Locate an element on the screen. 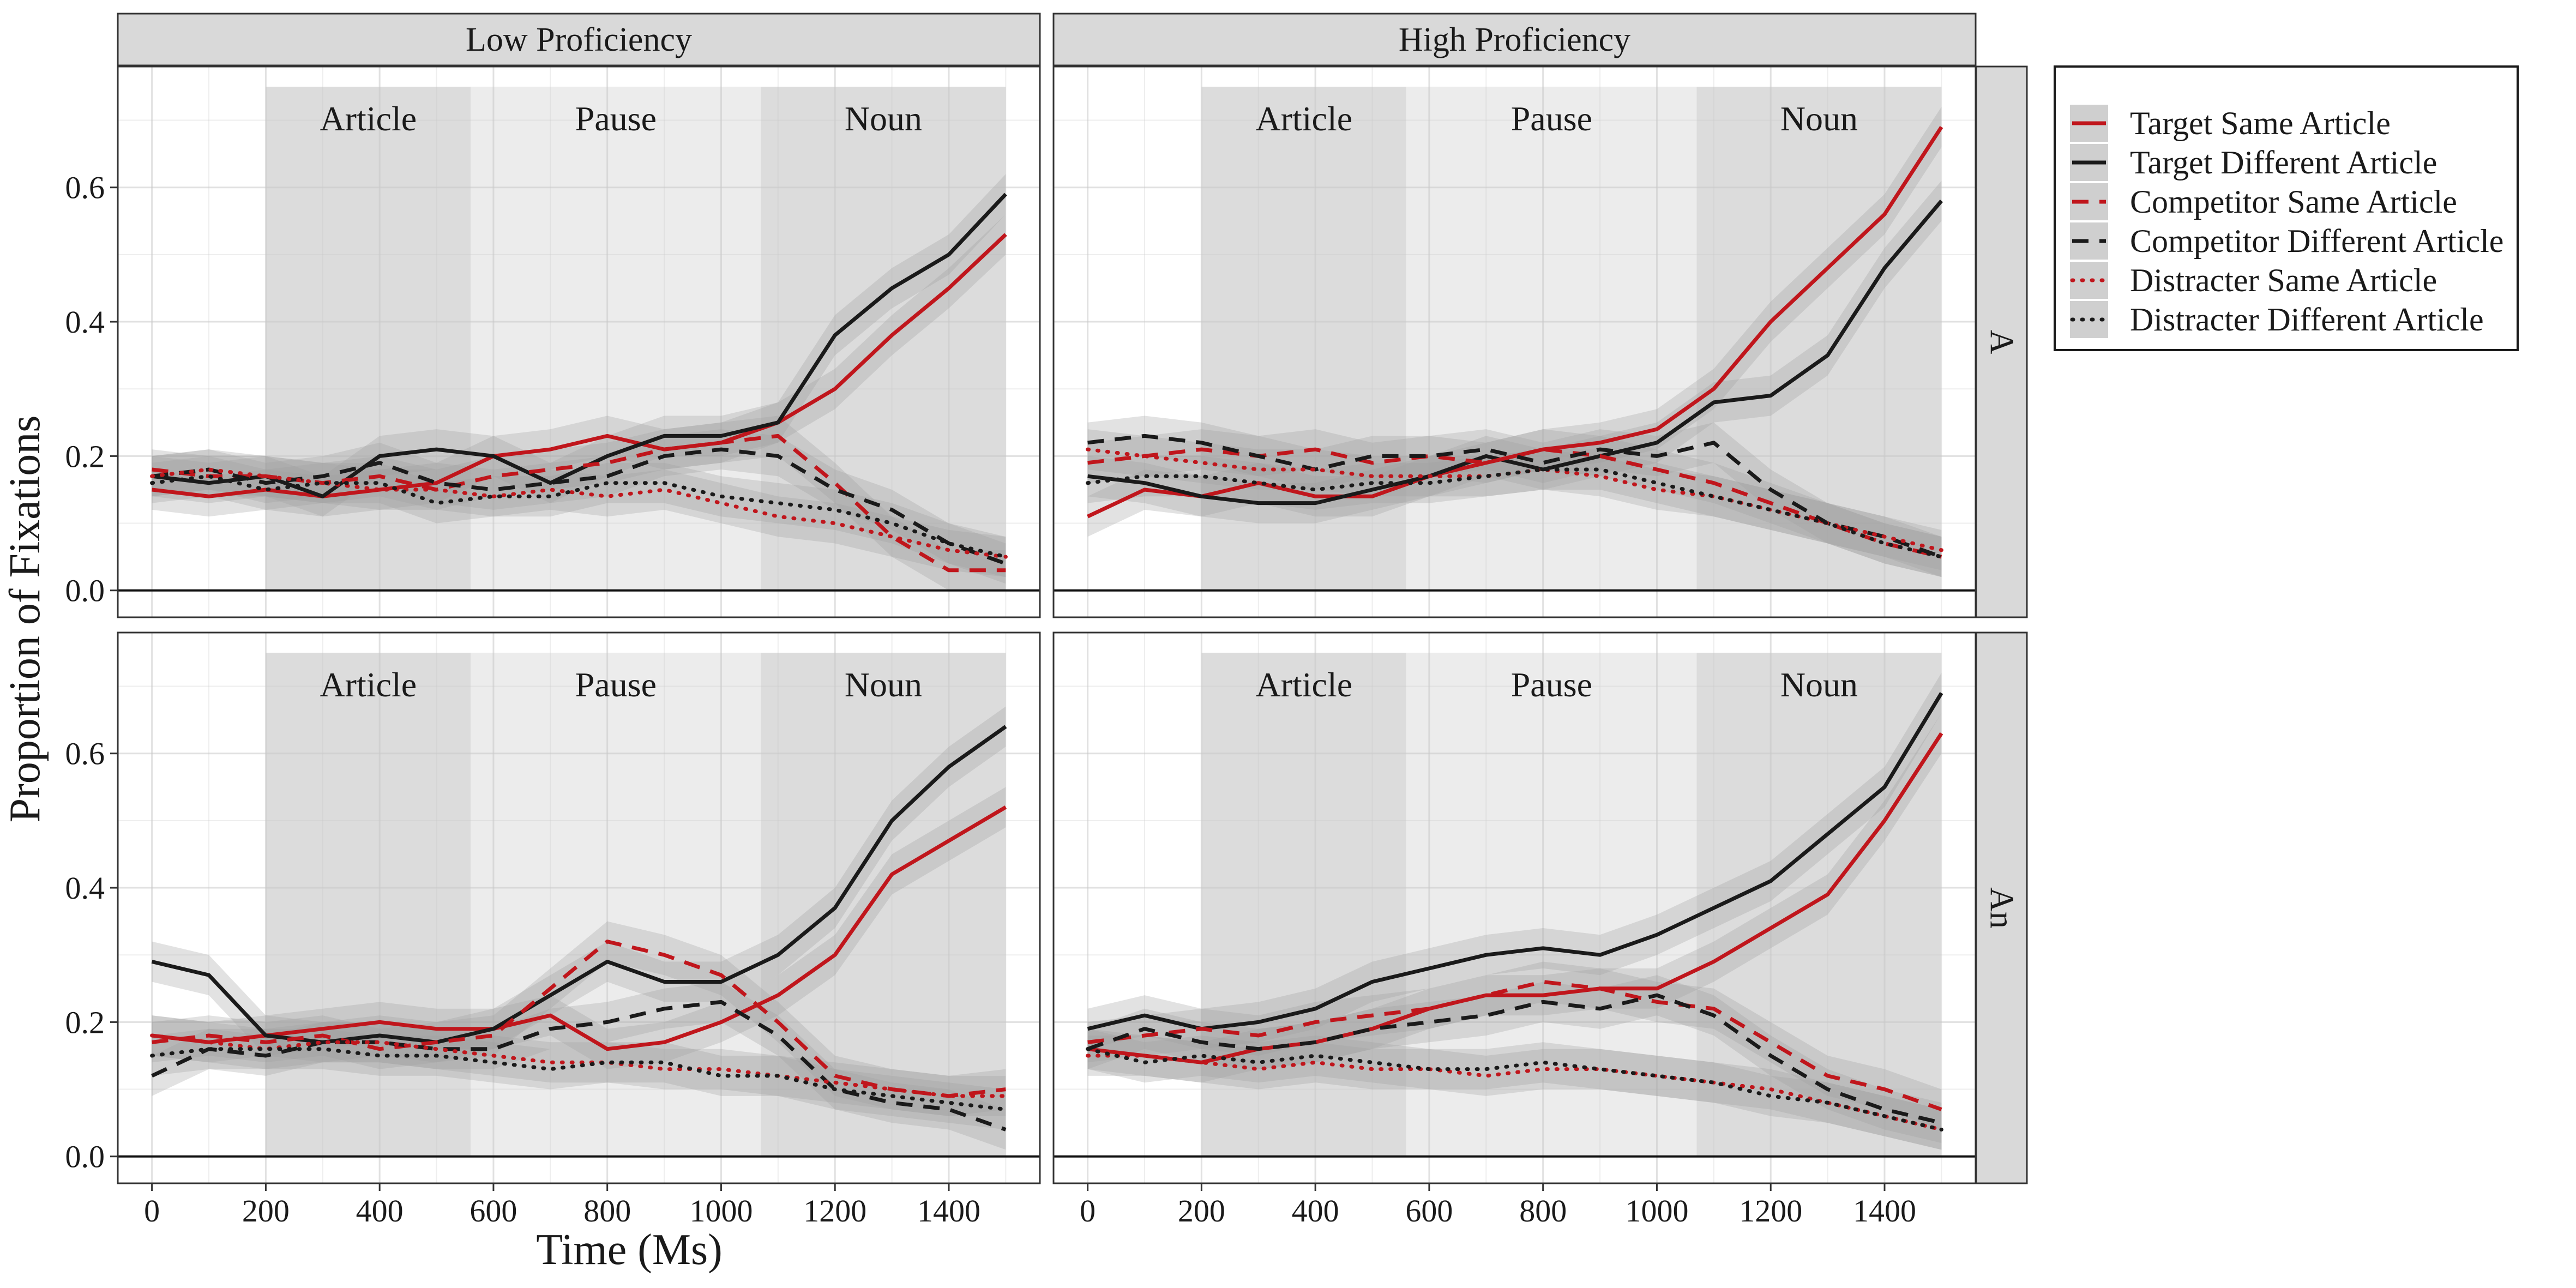 The height and width of the screenshot is (1288, 2576). ribbon-distracter-different-article is located at coordinates (1514, 513).